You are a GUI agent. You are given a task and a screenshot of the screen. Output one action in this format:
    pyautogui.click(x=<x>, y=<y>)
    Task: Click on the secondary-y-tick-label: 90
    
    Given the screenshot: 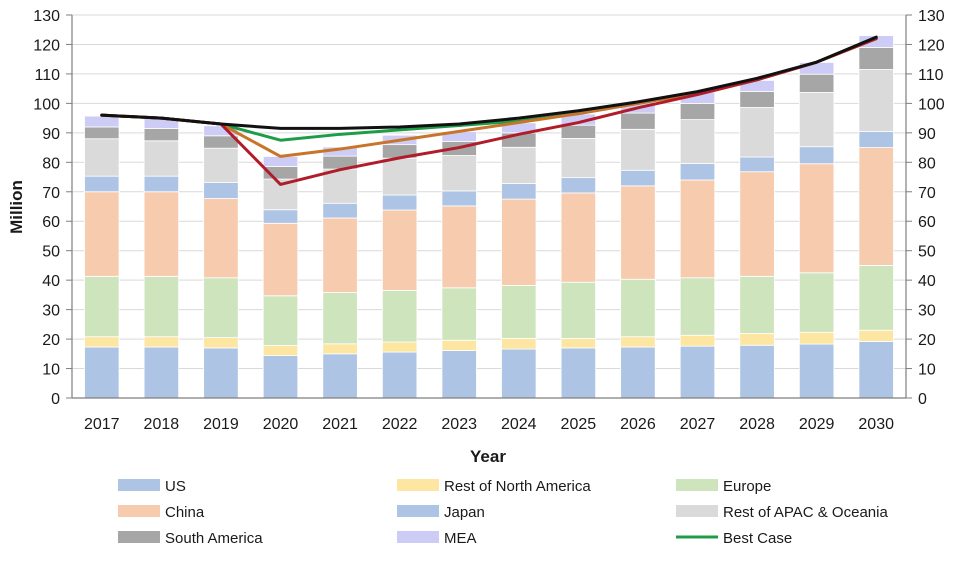 What is the action you would take?
    pyautogui.click(x=927, y=134)
    